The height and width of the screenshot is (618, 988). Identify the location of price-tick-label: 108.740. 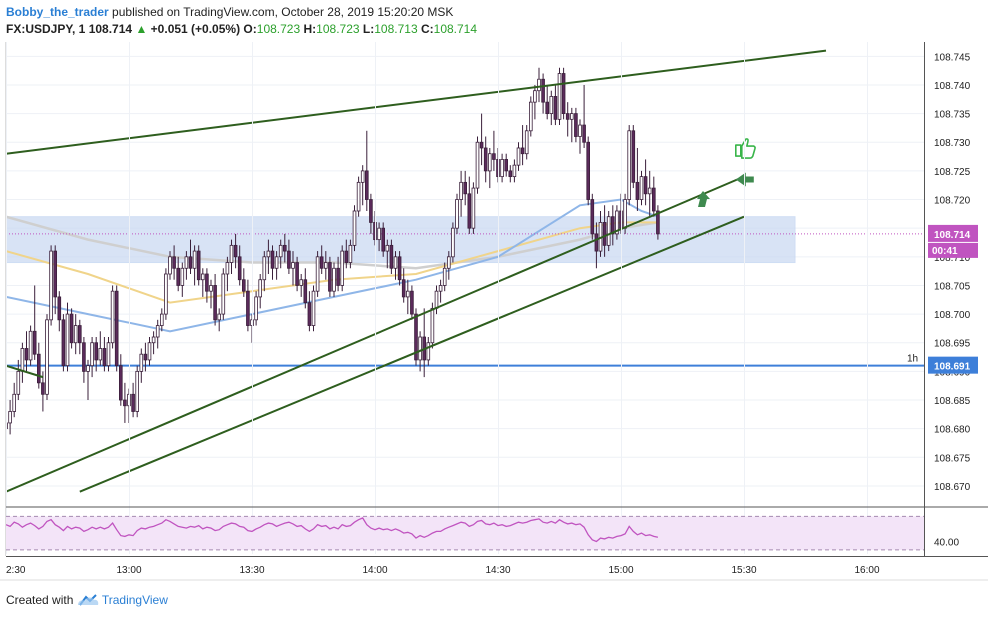
(952, 86).